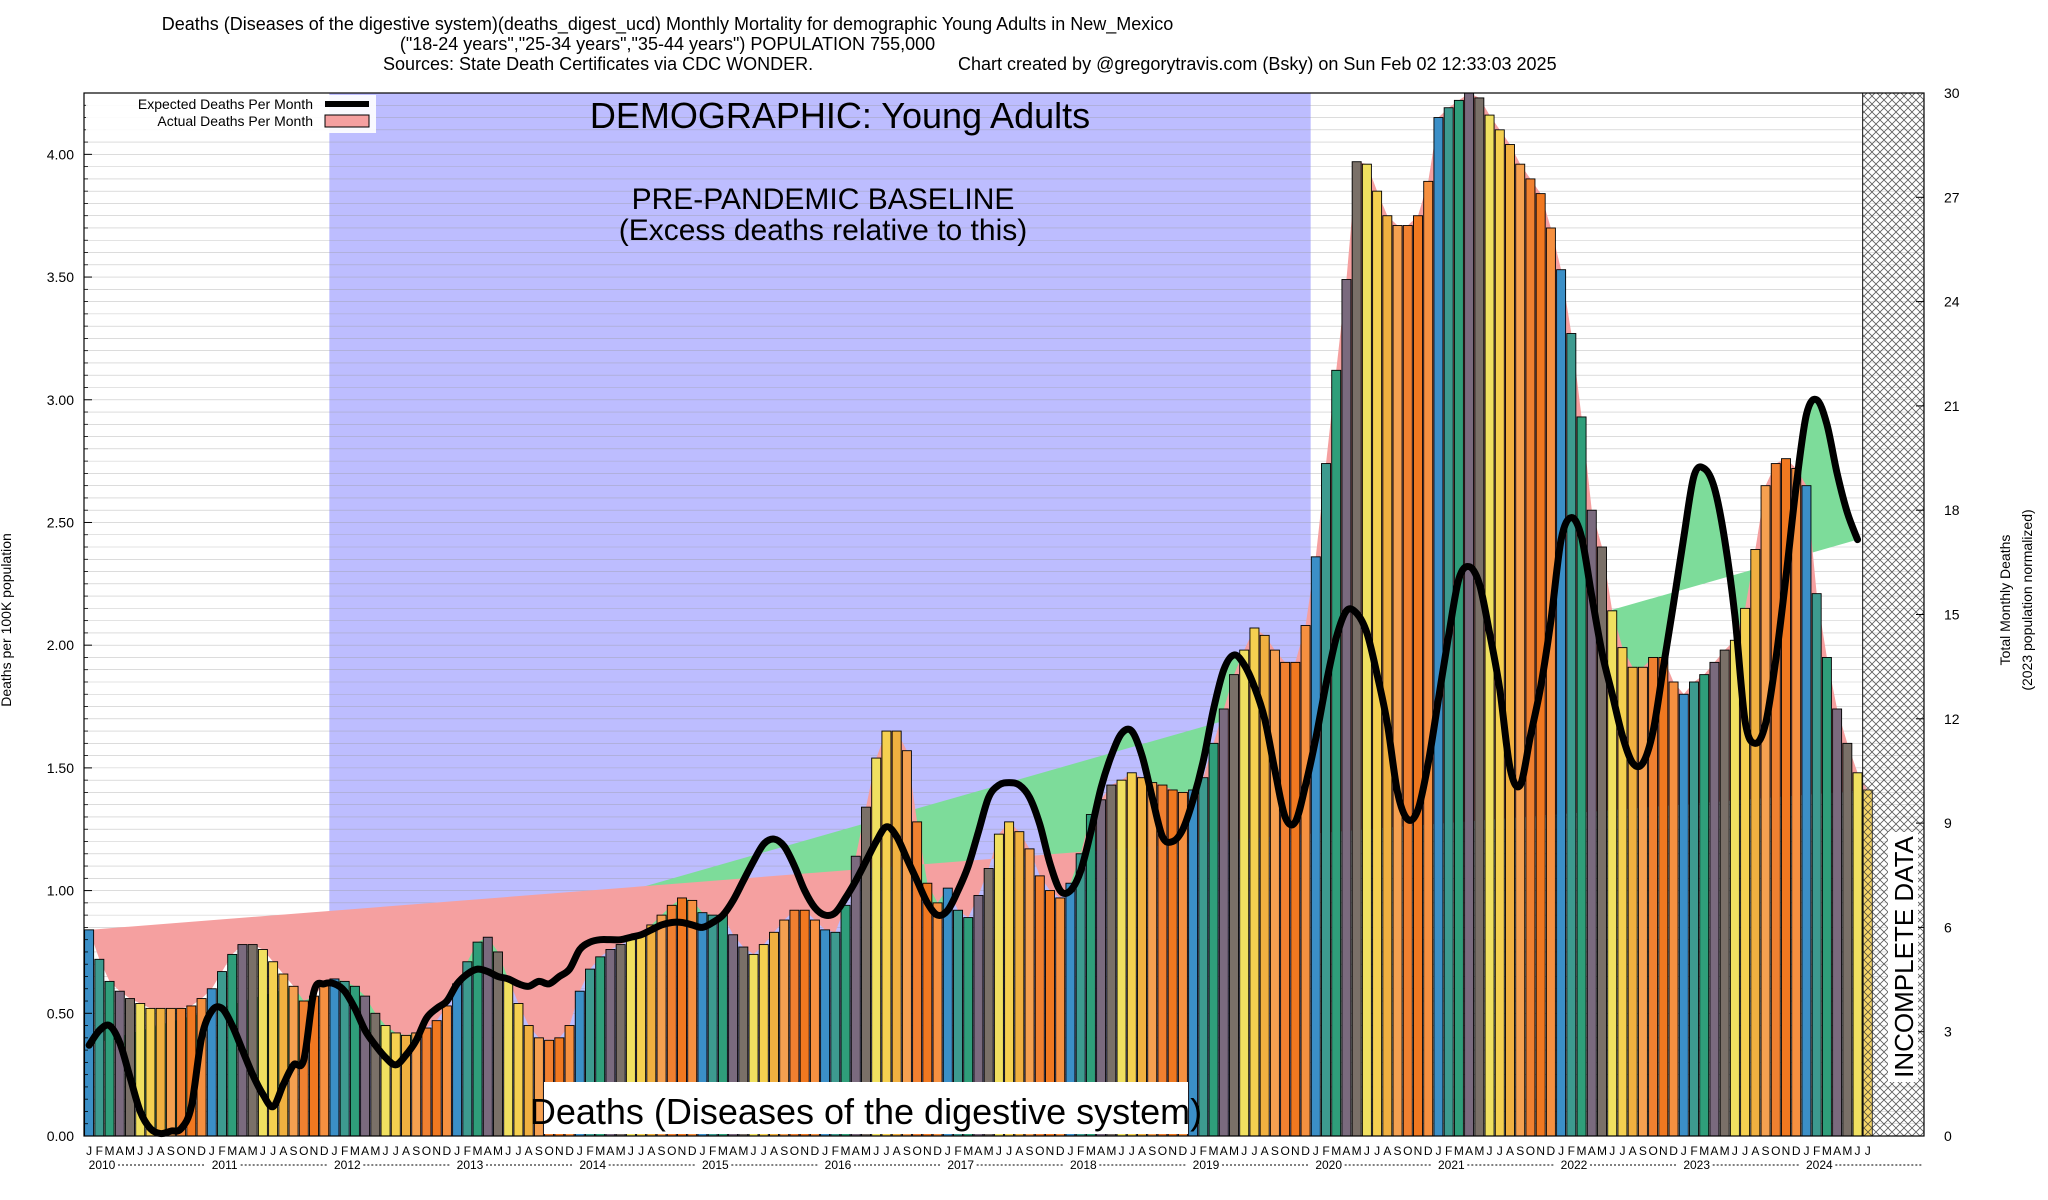  What do you see at coordinates (1903, 957) in the screenshot?
I see `incomplete-label-group: INCOMPLETE DATA` at bounding box center [1903, 957].